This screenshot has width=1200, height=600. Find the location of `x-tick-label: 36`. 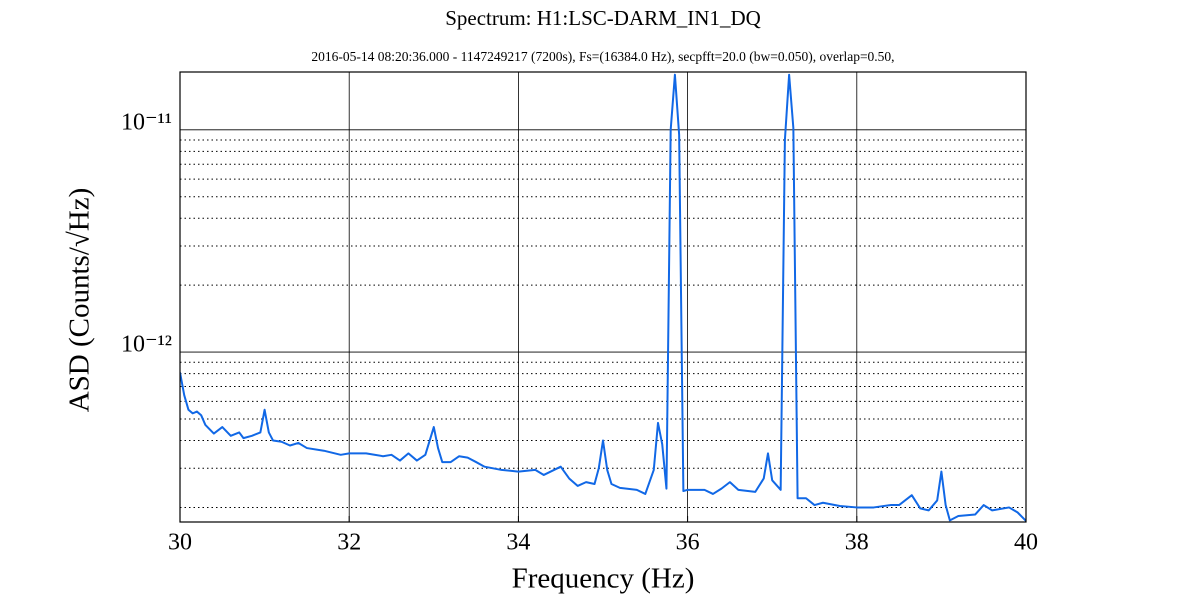

x-tick-label: 36 is located at coordinates (688, 543).